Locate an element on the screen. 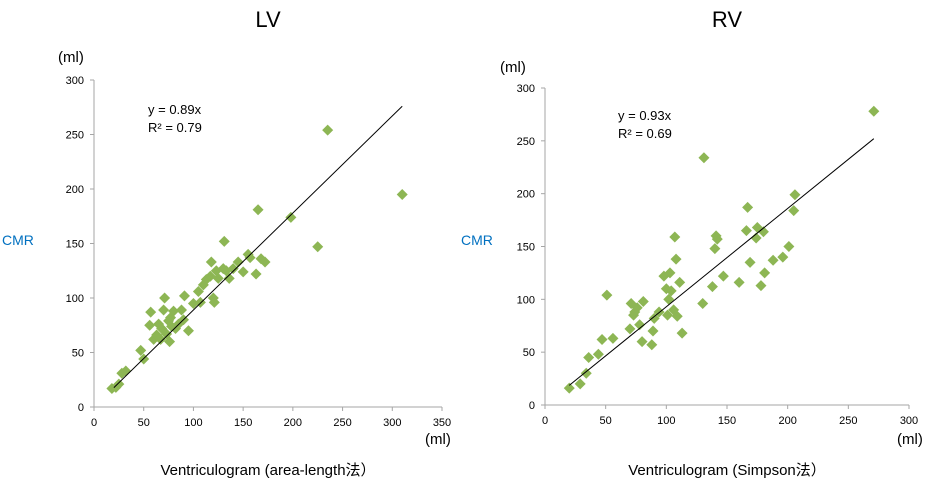 This screenshot has height=483, width=929. rv-y-label: CMR is located at coordinates (477, 240).